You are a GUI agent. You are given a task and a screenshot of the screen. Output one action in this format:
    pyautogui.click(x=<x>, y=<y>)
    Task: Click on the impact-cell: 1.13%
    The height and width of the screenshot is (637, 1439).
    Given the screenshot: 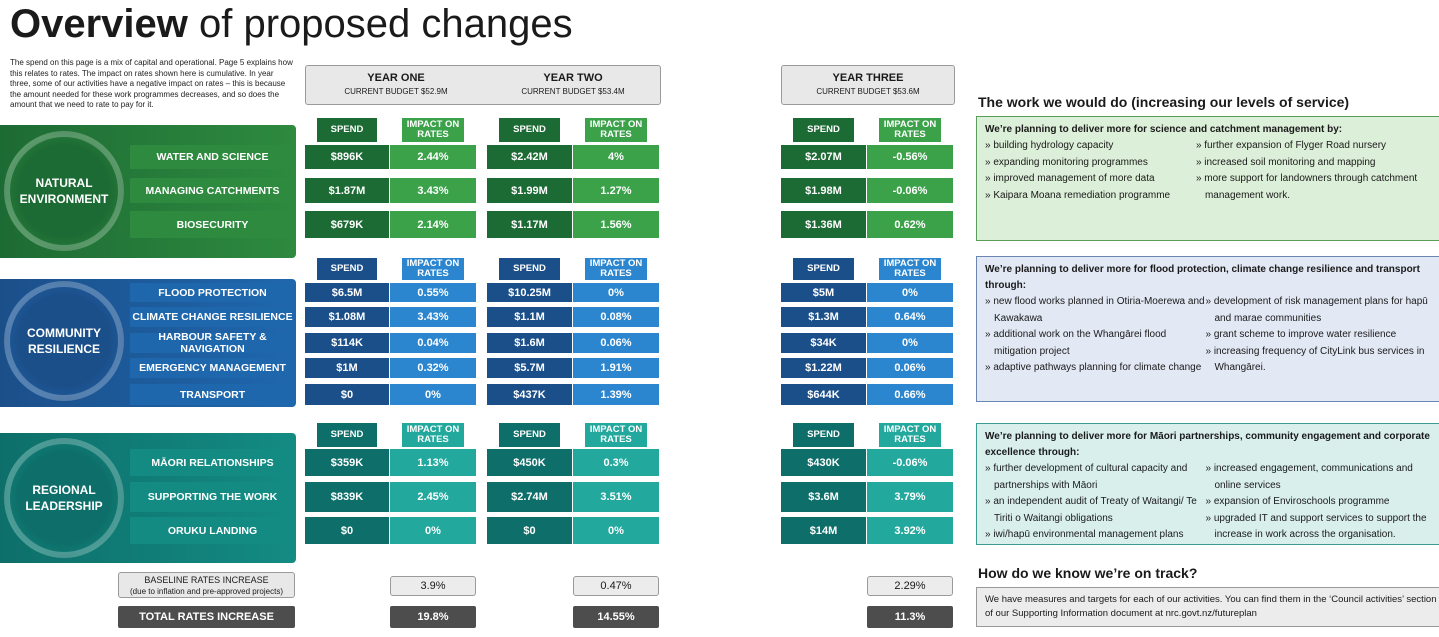 What is the action you would take?
    pyautogui.click(x=433, y=462)
    